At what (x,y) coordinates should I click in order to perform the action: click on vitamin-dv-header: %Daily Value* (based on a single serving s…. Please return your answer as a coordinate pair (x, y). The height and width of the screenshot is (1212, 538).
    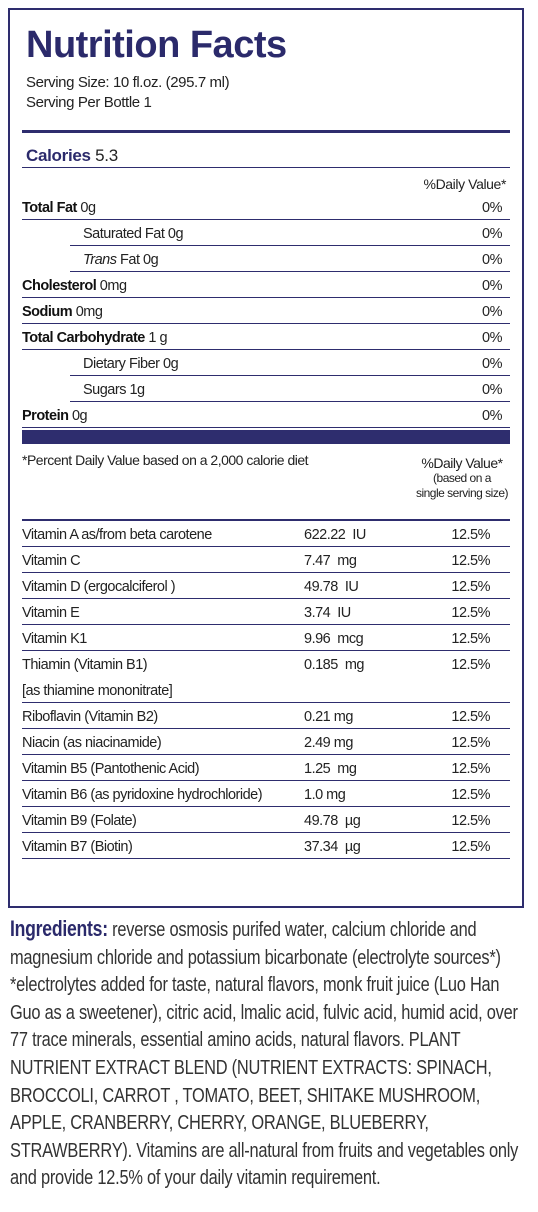
    Looking at the image, I should click on (462, 478).